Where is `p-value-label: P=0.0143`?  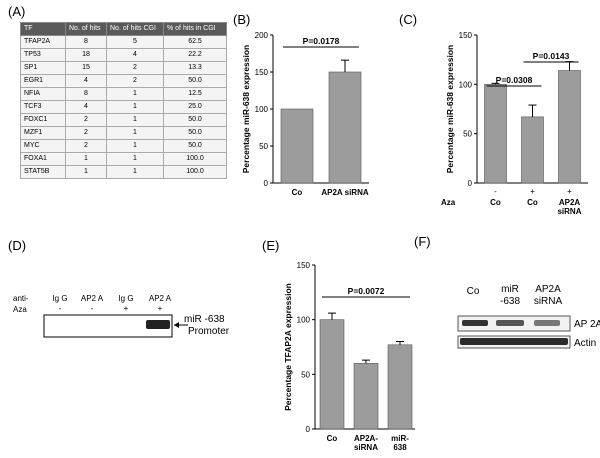
p-value-label: P=0.0143 is located at coordinates (551, 56).